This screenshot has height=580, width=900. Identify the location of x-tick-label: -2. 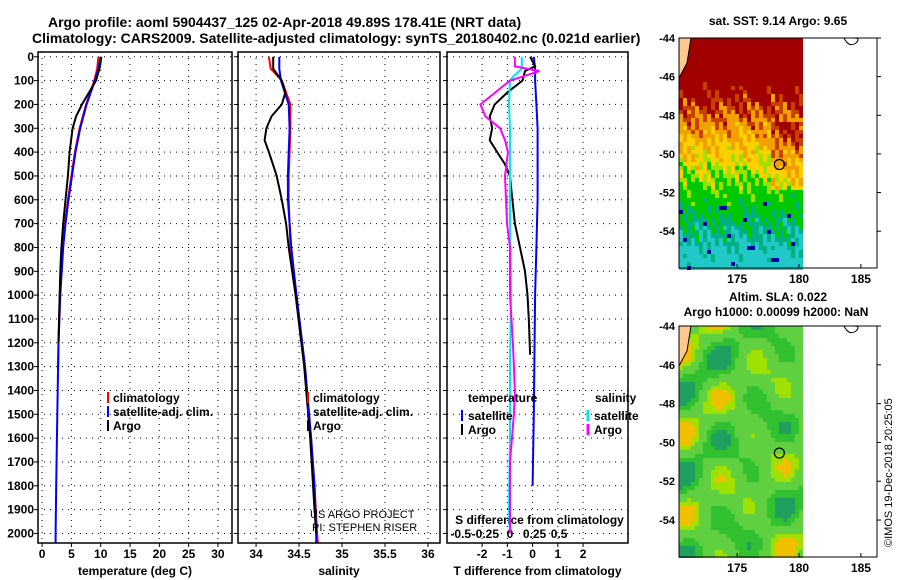
(482, 554).